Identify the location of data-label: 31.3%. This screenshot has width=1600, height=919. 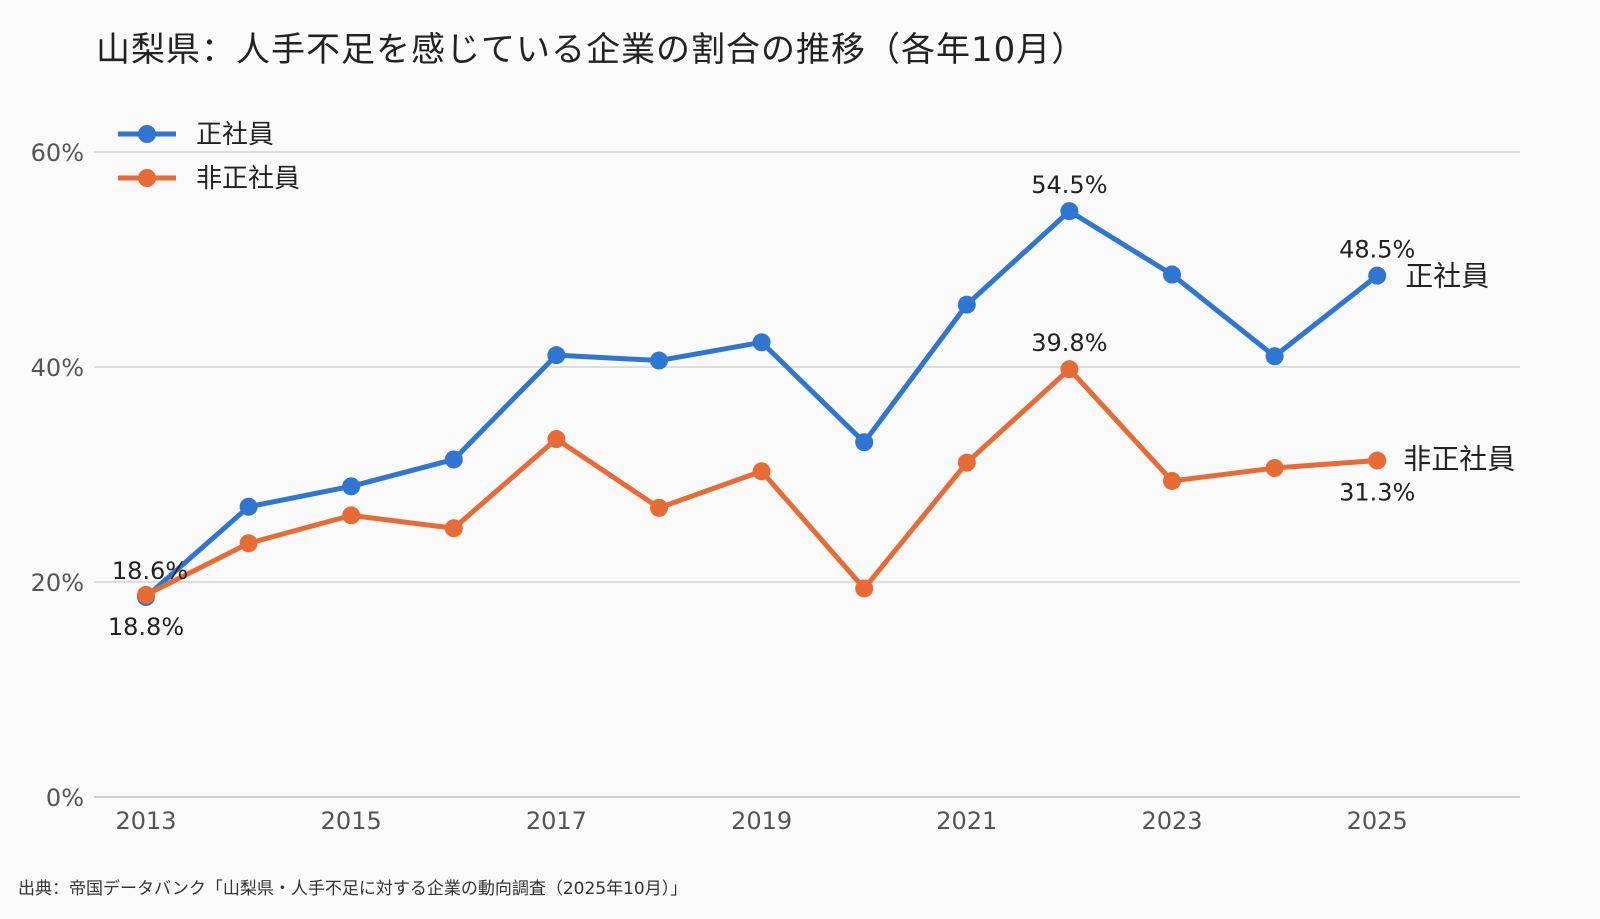
(1377, 493).